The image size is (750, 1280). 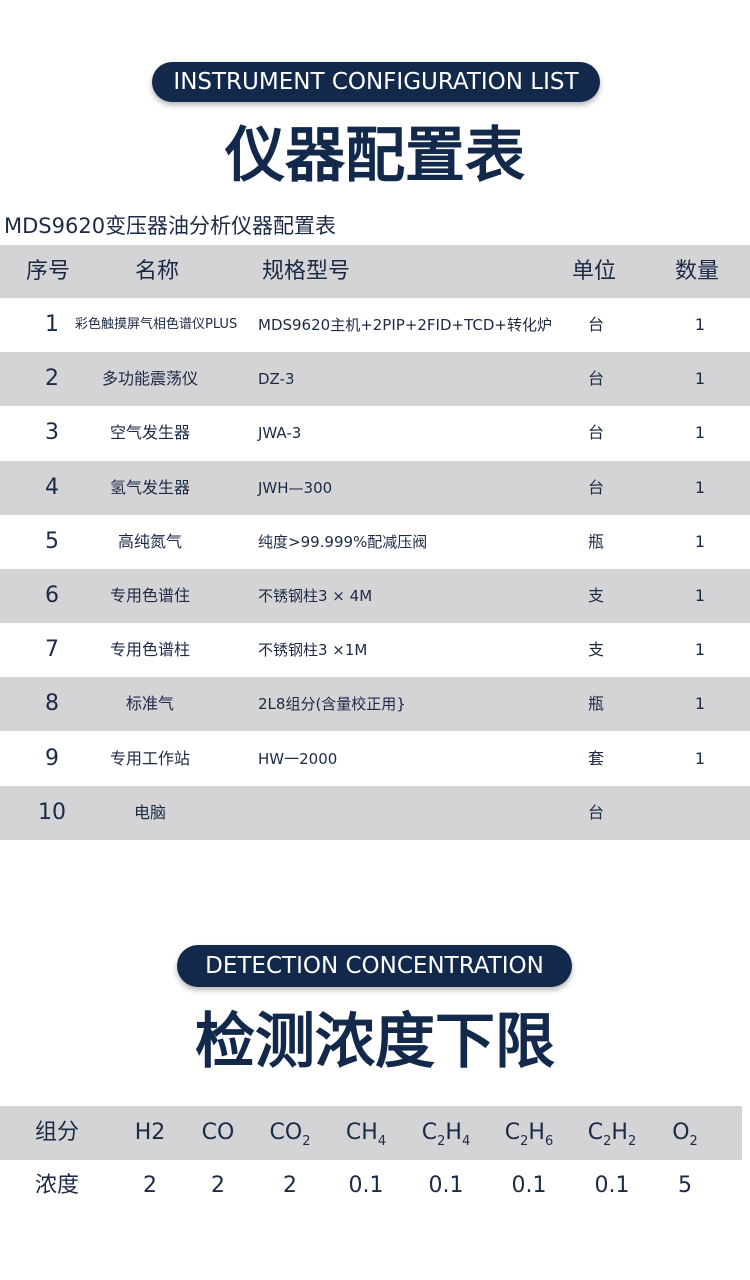 What do you see at coordinates (696, 271) in the screenshot?
I see `header-cell: 数量` at bounding box center [696, 271].